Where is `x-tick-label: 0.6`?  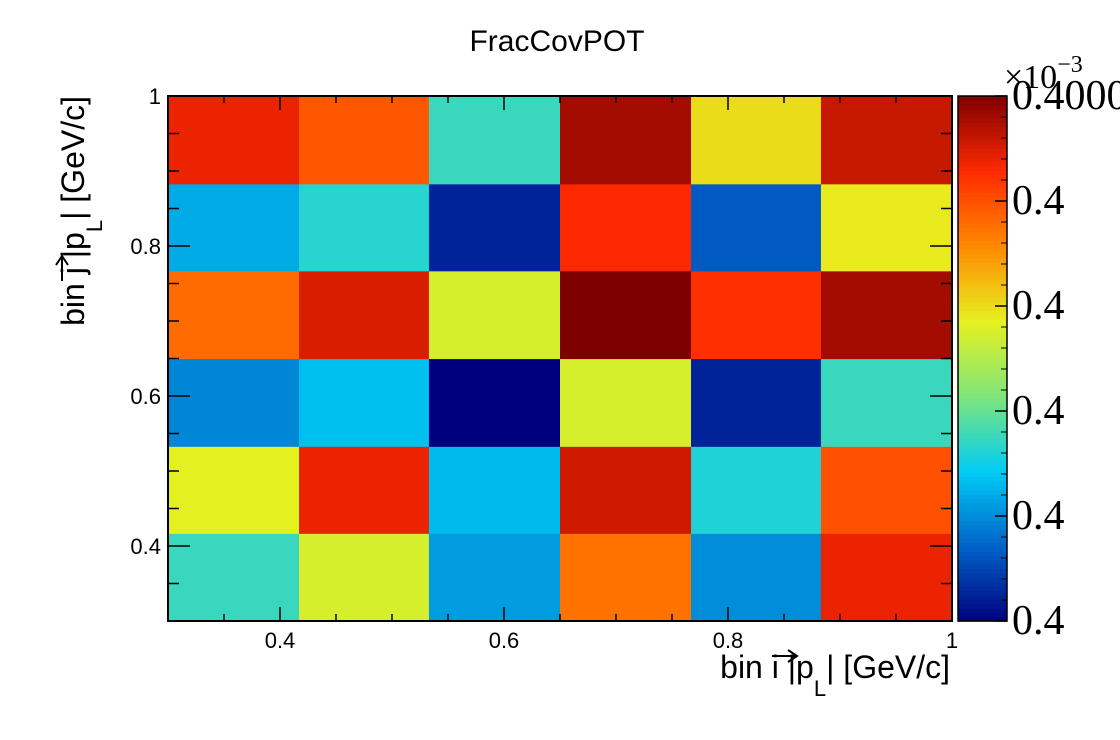
x-tick-label: 0.6 is located at coordinates (504, 640).